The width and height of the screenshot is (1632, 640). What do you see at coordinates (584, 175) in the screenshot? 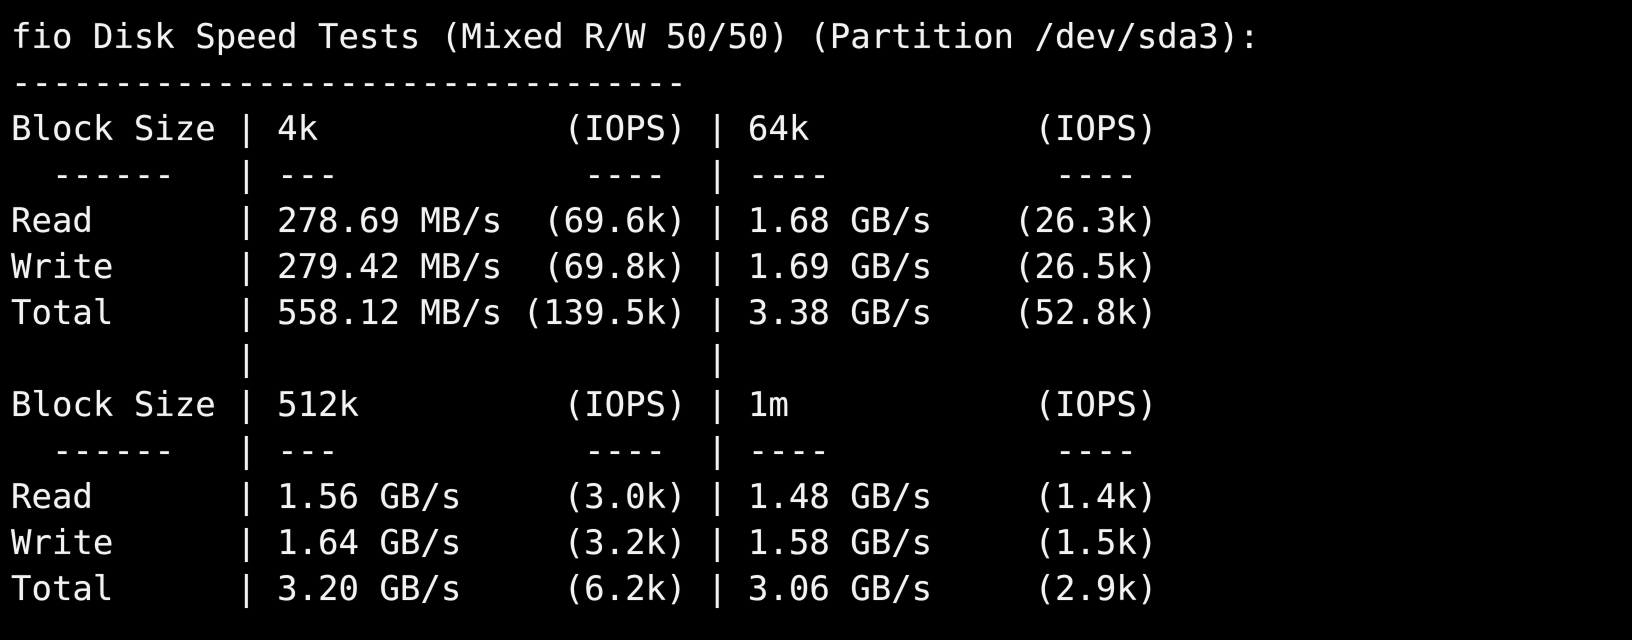
I see `table1-subheader-line: ------ | --- ---- | ---- ----` at bounding box center [584, 175].